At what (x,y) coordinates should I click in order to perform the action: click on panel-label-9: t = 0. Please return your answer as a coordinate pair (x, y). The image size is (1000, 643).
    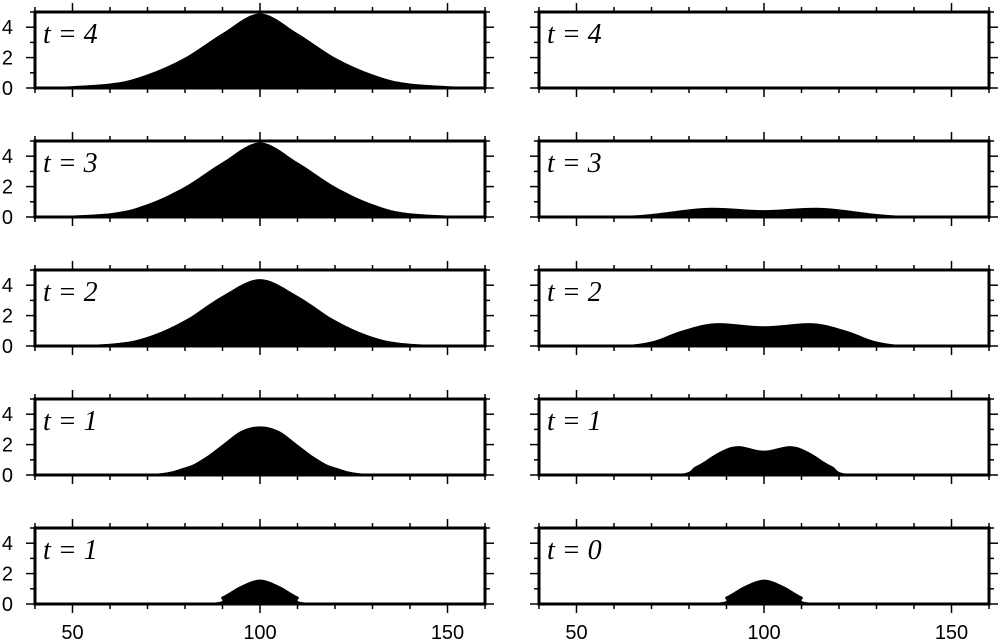
    Looking at the image, I should click on (574, 550).